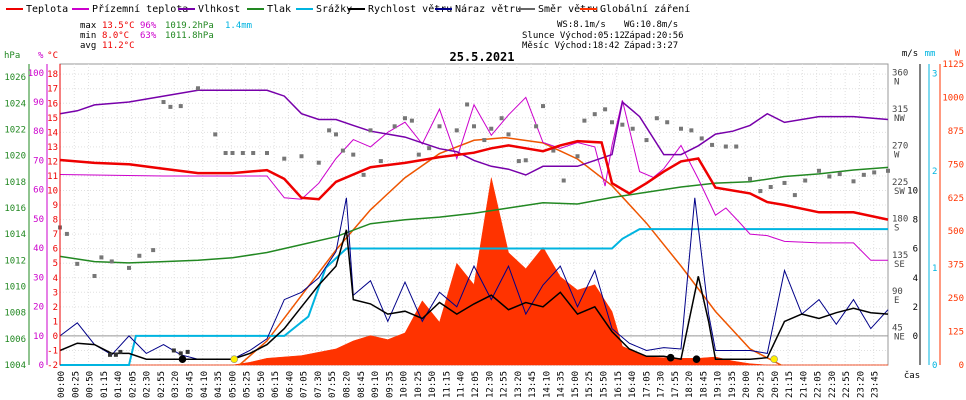 Image resolution: width=966 pixels, height=400 pixels. Describe the element at coordinates (915, 337) in the screenshot. I see `tick-ms: 0` at that location.